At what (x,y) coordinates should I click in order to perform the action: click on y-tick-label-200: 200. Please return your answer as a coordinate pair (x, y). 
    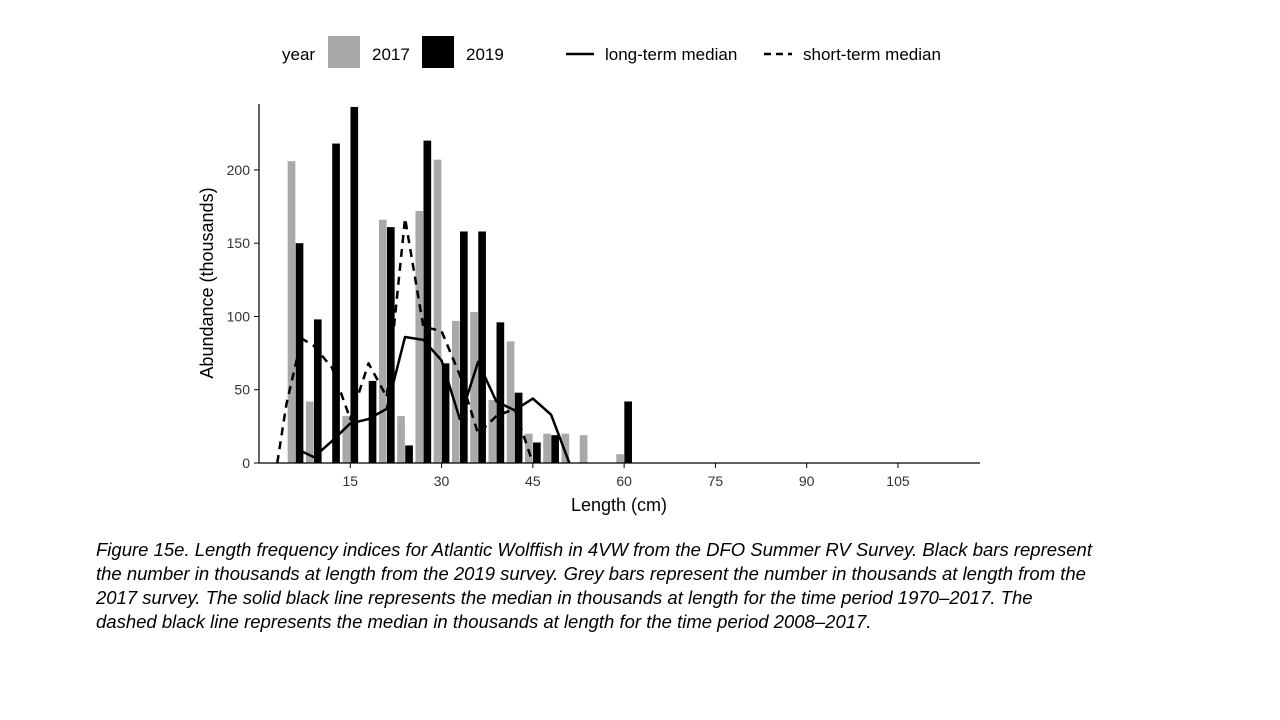
    Looking at the image, I should click on (239, 170).